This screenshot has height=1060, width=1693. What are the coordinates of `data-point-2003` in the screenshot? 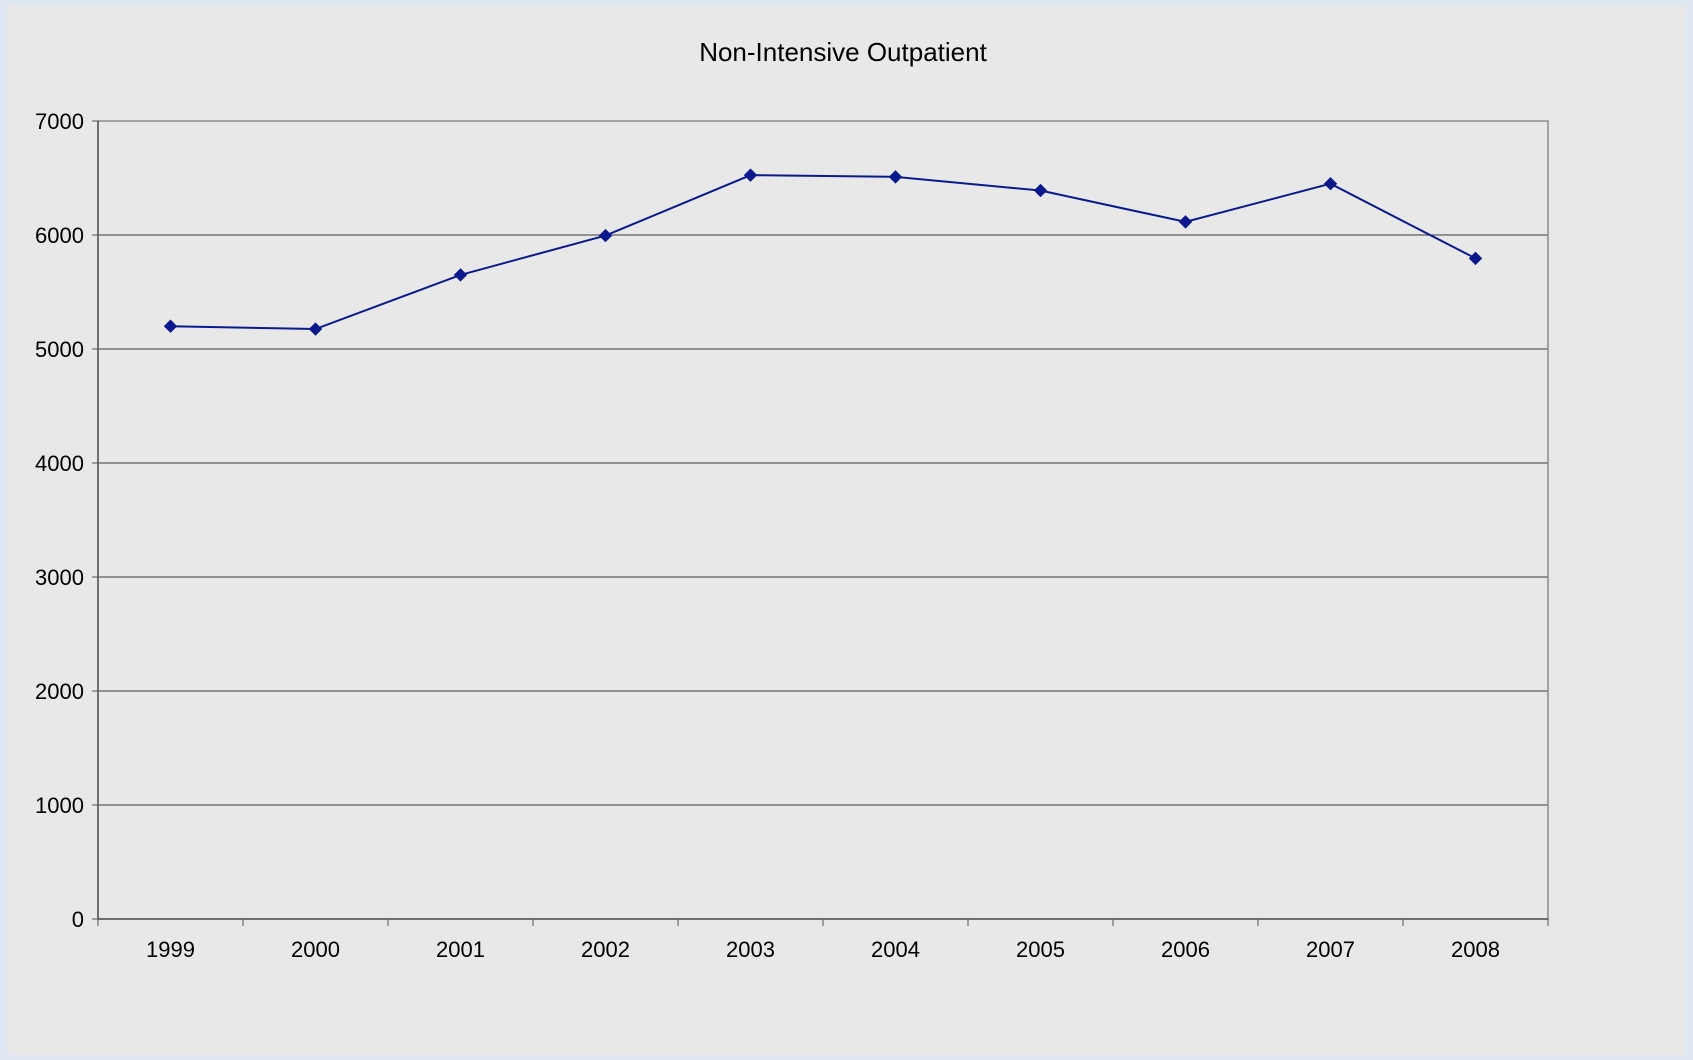 It's located at (750, 175).